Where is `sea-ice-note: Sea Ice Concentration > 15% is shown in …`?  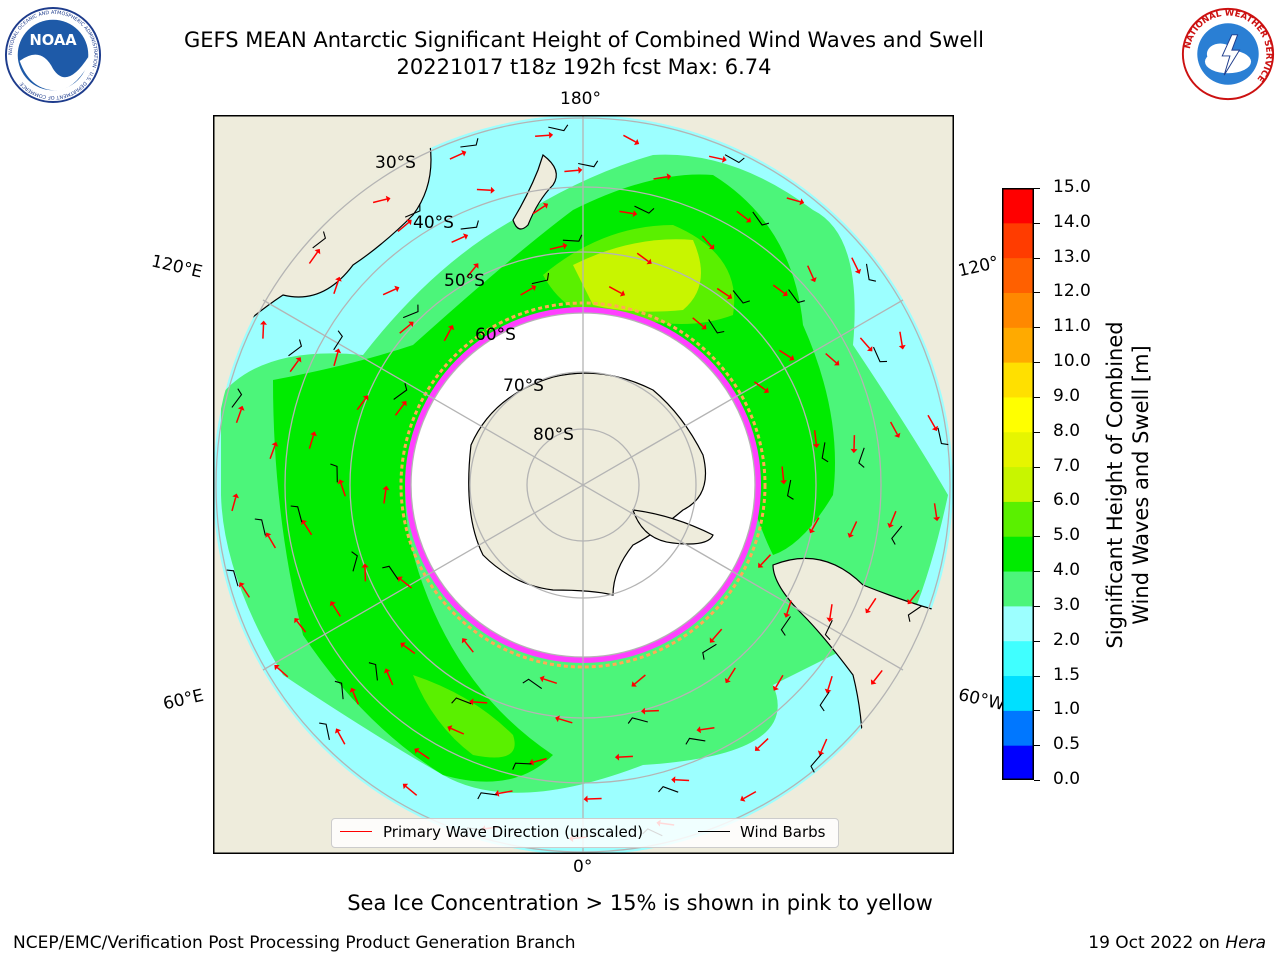 sea-ice-note: Sea Ice Concentration > 15% is shown in … is located at coordinates (640, 903).